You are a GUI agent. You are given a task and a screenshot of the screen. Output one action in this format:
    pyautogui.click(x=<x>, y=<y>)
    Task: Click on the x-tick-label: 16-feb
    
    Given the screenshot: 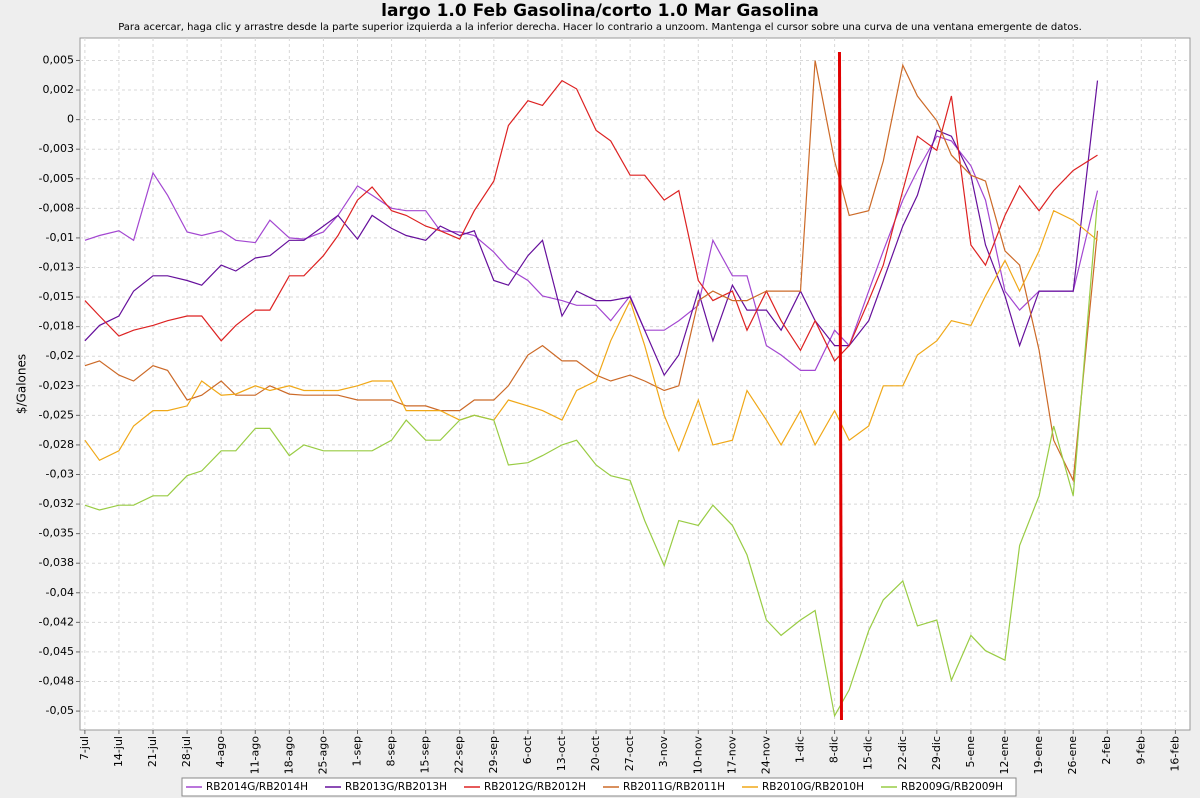 What is the action you would take?
    pyautogui.click(x=1174, y=754)
    